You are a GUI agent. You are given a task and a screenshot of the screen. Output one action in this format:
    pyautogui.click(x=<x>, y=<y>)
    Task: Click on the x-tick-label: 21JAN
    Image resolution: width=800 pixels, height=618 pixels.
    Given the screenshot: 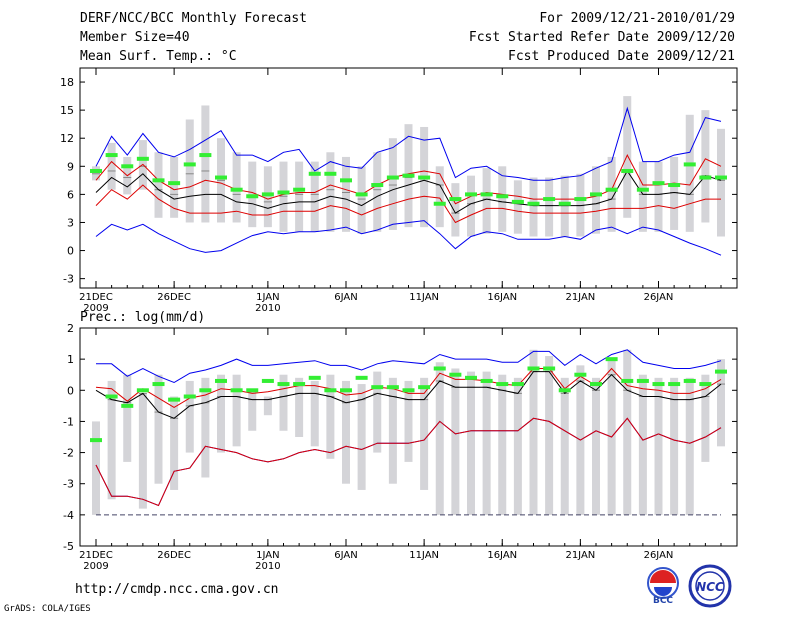 What is the action you would take?
    pyautogui.click(x=580, y=555)
    